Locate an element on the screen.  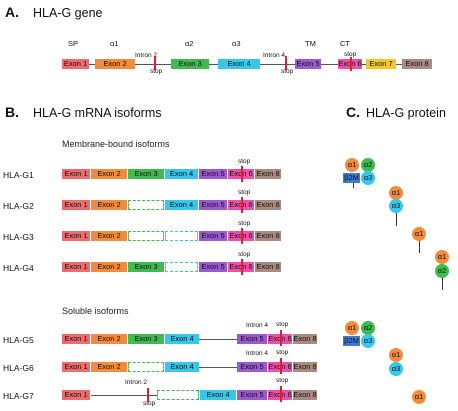
label-alpha2: α2 is located at coordinates (189, 43).